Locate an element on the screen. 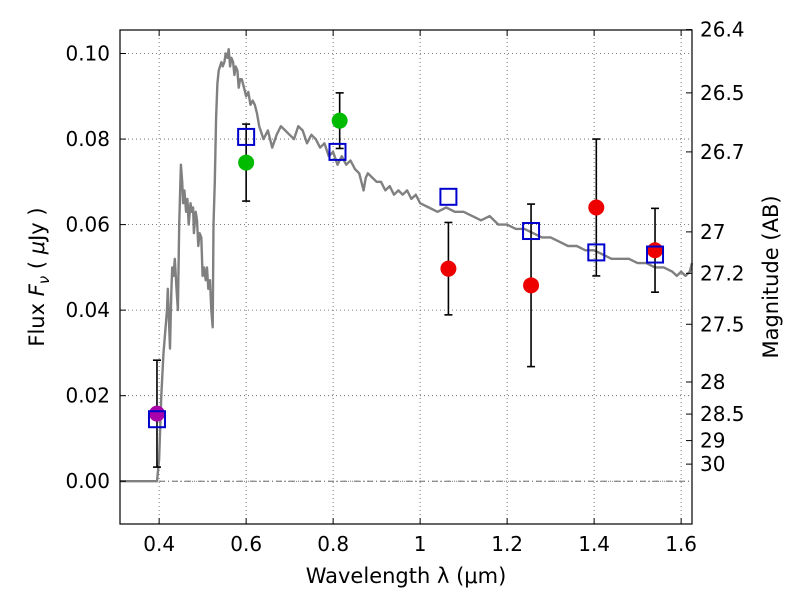  x-tick-label: 1.6 is located at coordinates (681, 544).